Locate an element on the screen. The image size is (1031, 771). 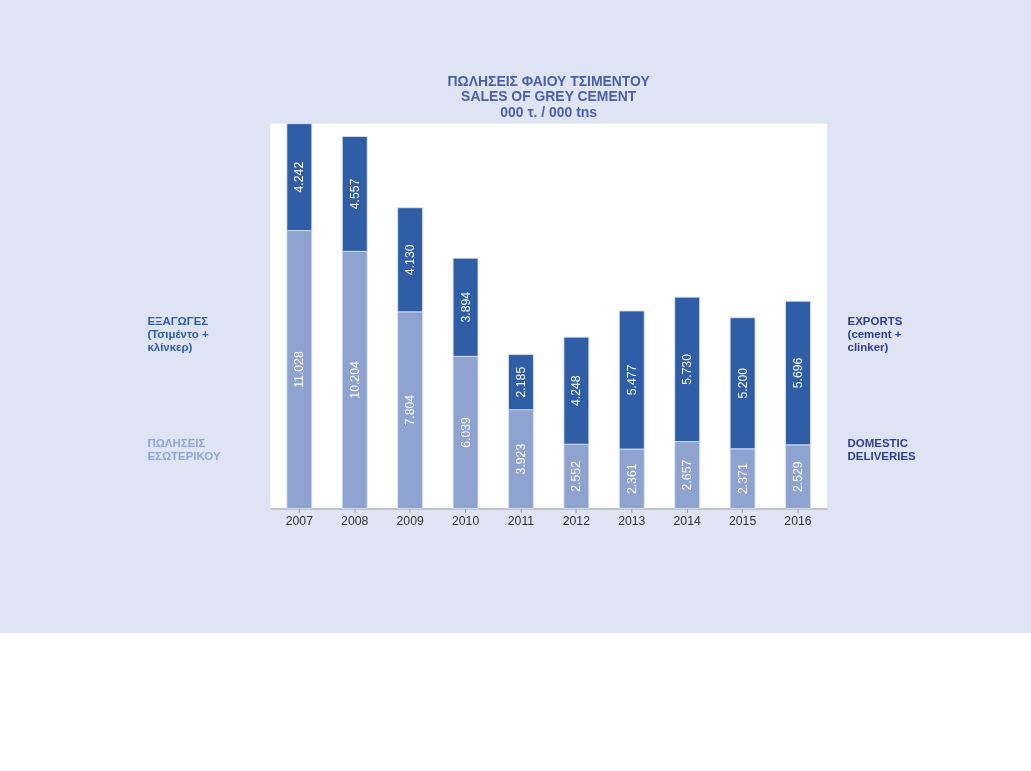
text: SALES OF GREY CEMENT is located at coordinates (549, 96).